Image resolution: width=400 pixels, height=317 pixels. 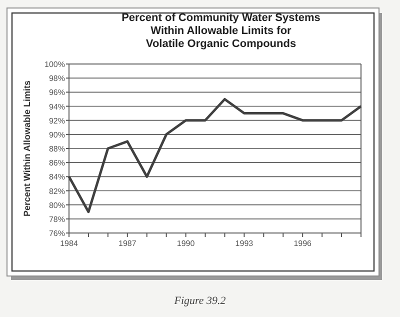 I want to click on x-tick-label: 1987, so click(x=127, y=243).